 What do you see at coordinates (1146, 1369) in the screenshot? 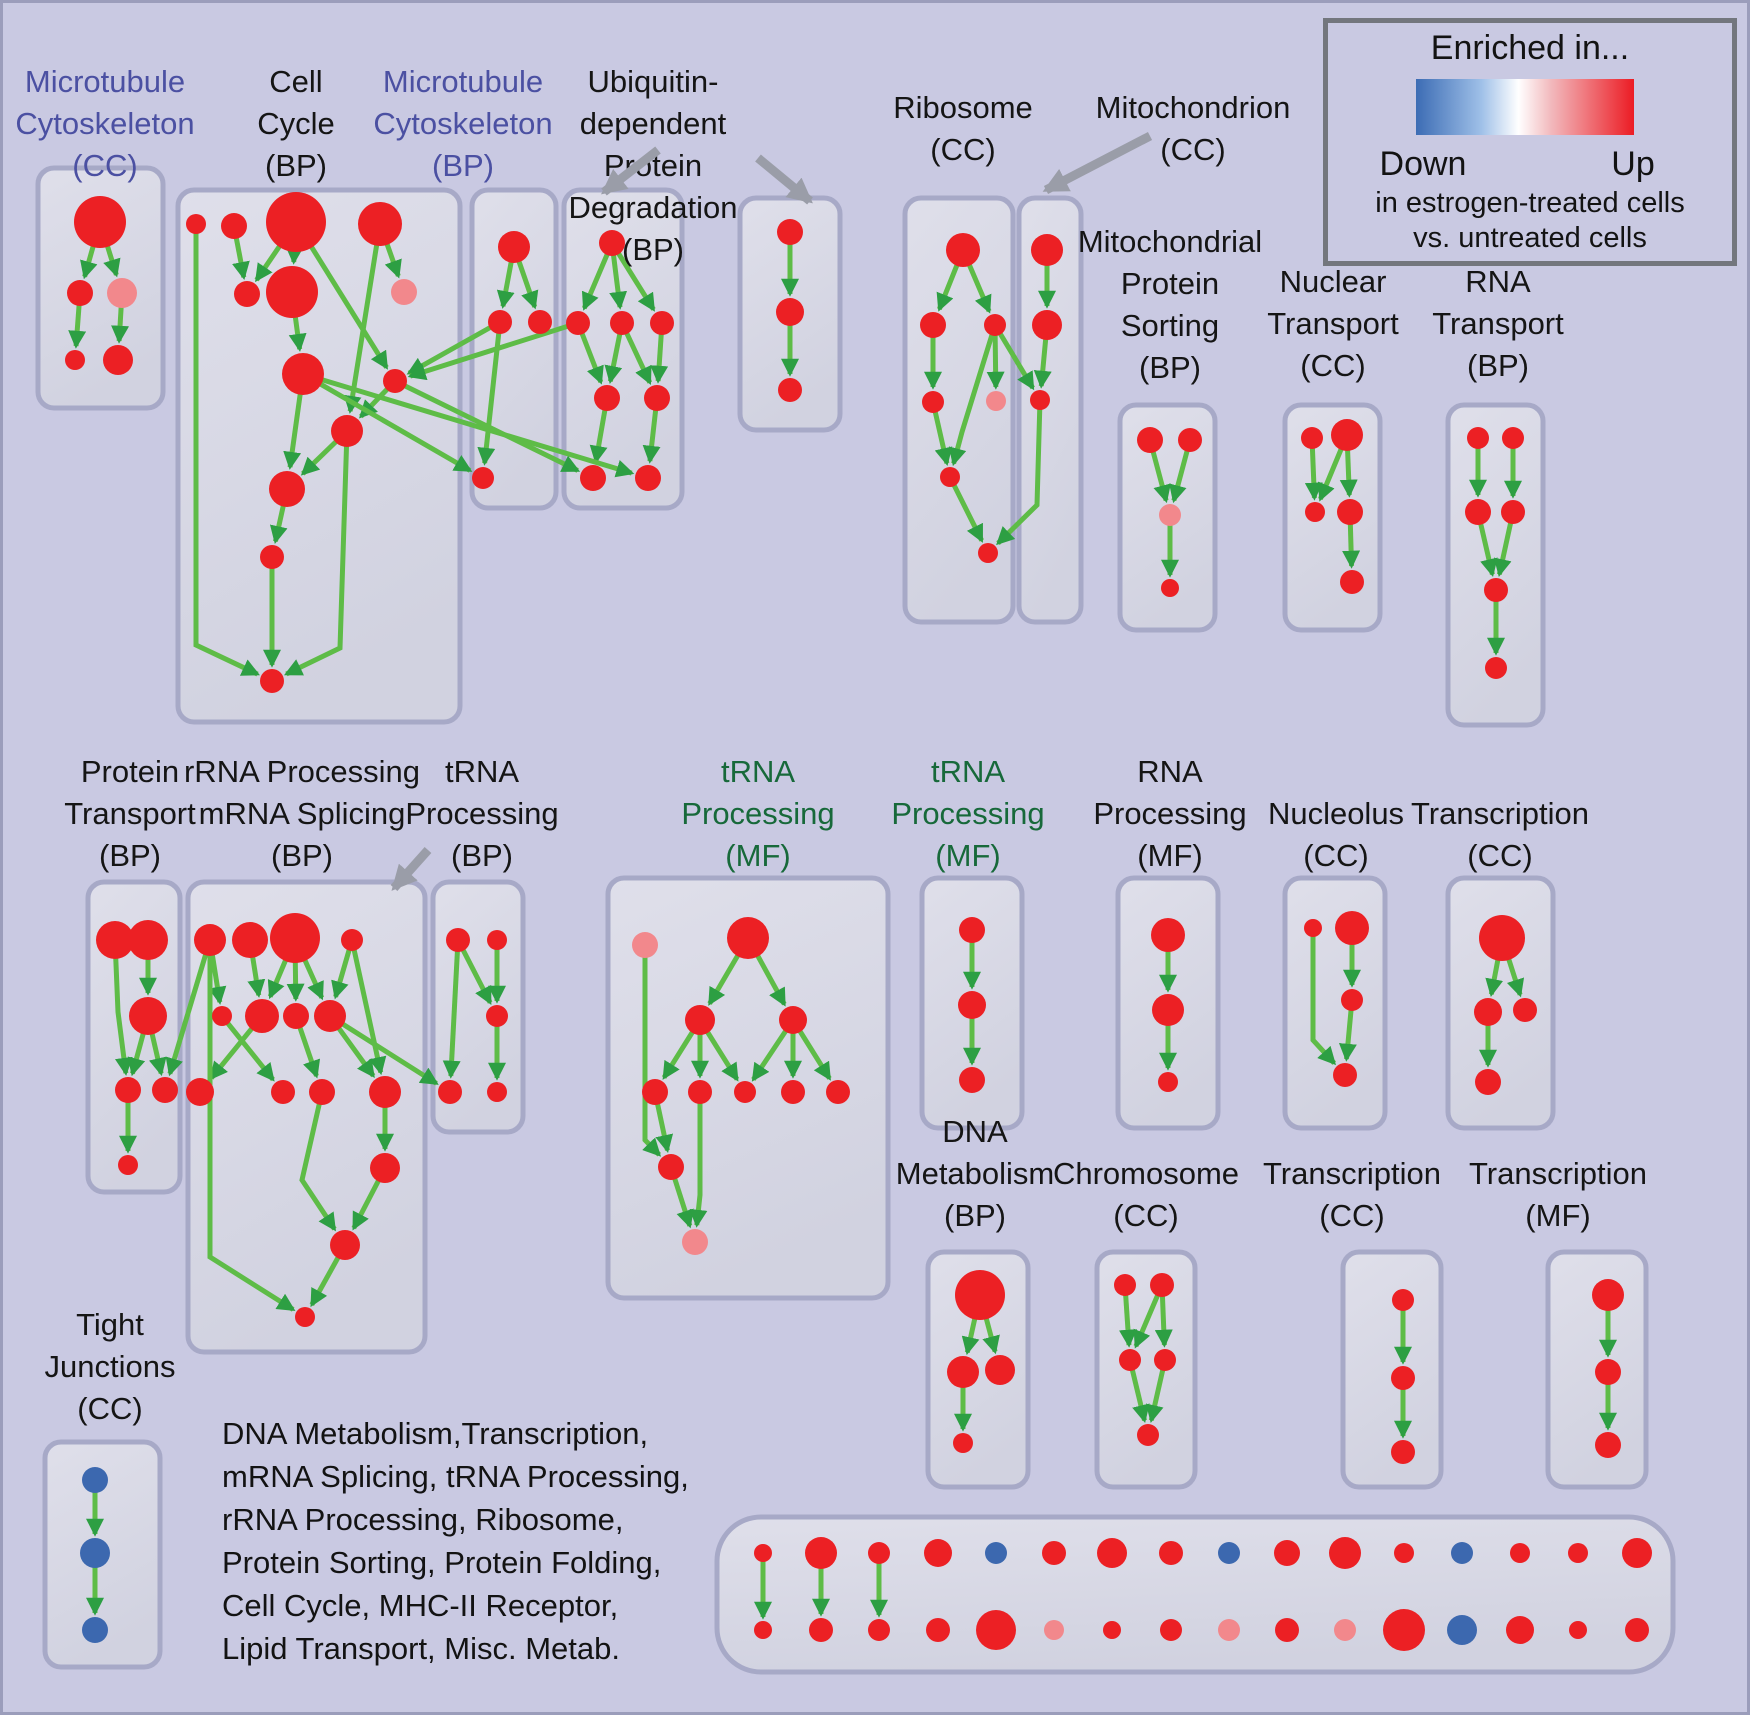
I see `go-category-box-chromosome` at bounding box center [1146, 1369].